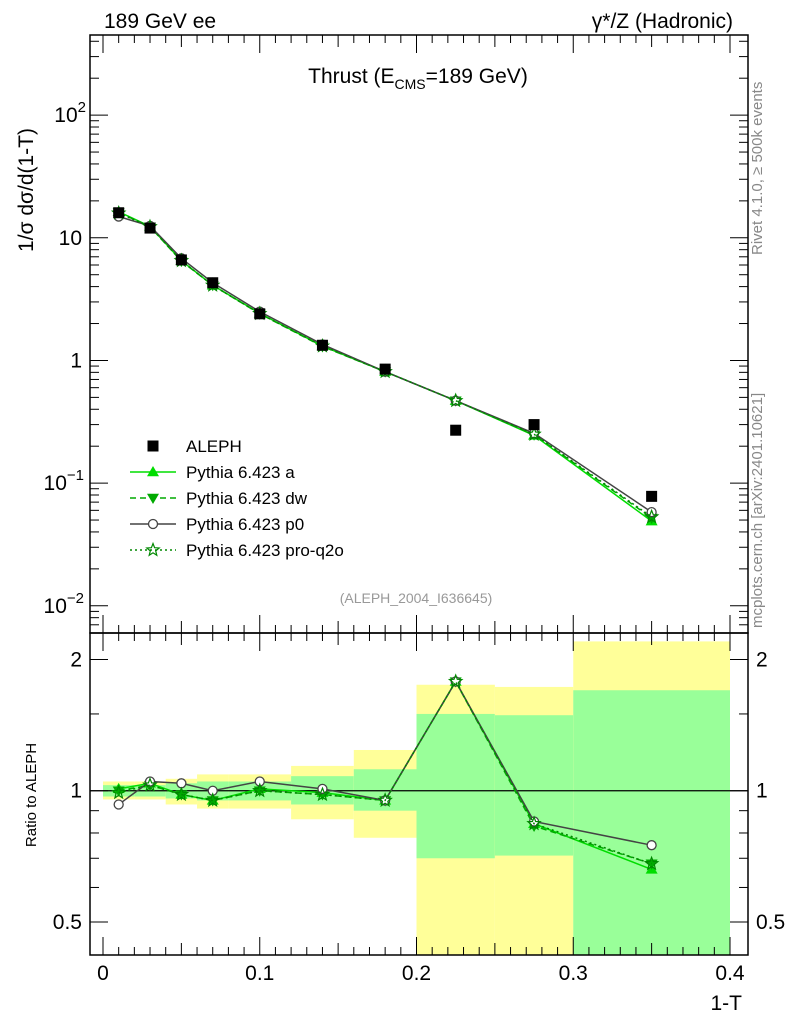  What do you see at coordinates (259, 973) in the screenshot?
I see `x-tick-label: 0.1` at bounding box center [259, 973].